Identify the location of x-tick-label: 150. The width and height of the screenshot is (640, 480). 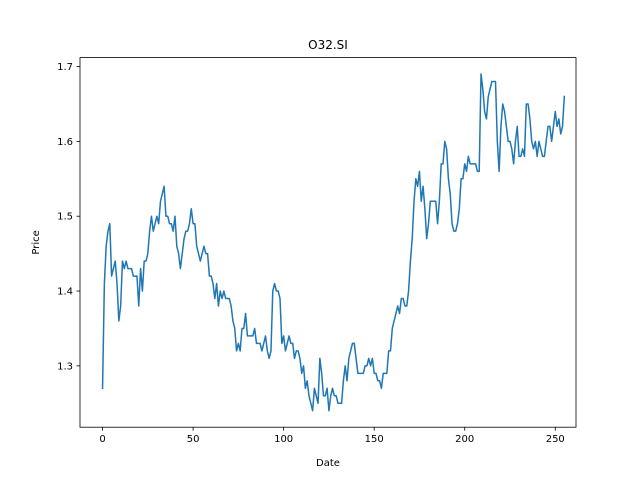
(374, 439).